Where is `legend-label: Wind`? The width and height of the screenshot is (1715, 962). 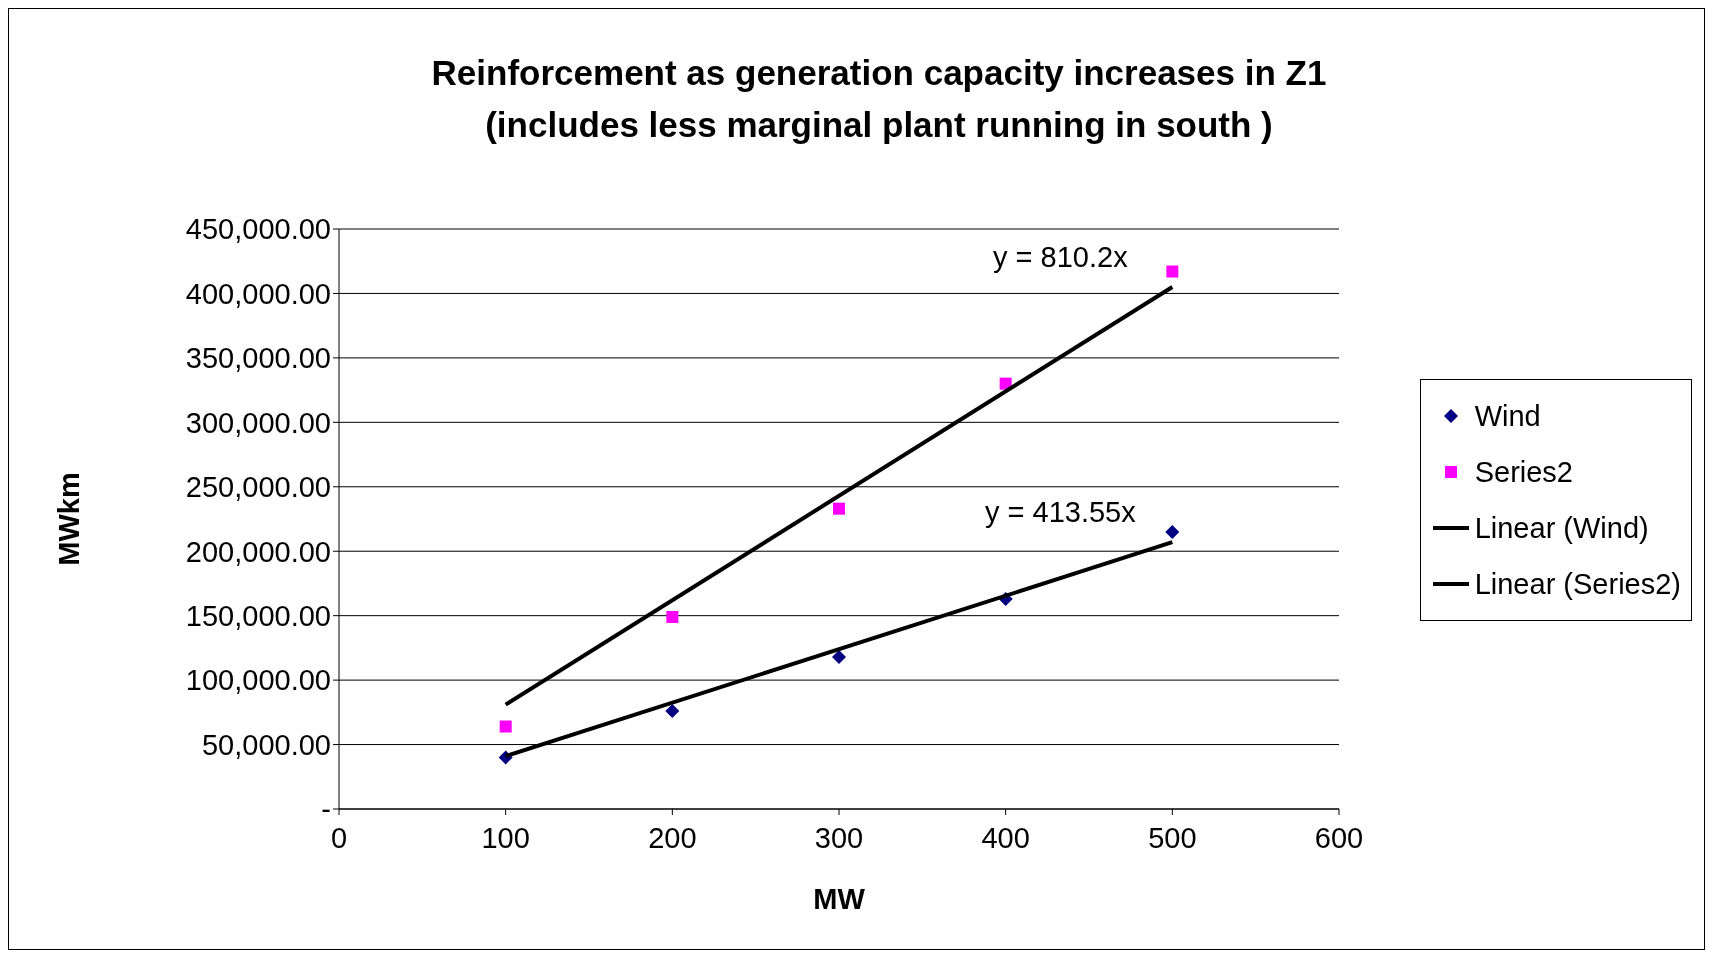
legend-label: Wind is located at coordinates (1507, 416).